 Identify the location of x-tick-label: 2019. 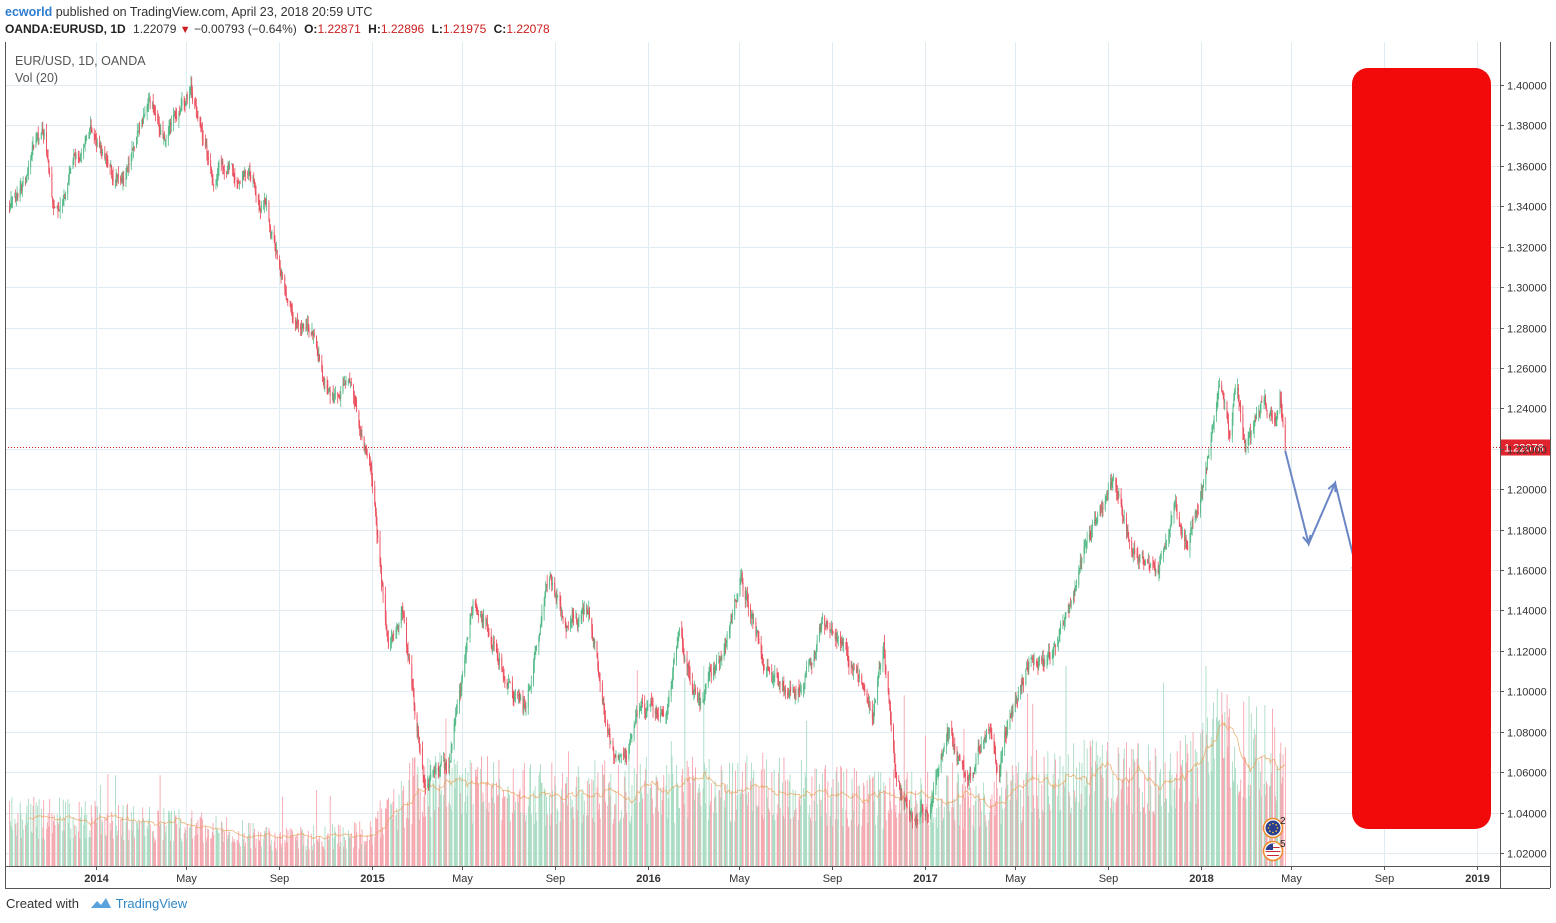
(1477, 879).